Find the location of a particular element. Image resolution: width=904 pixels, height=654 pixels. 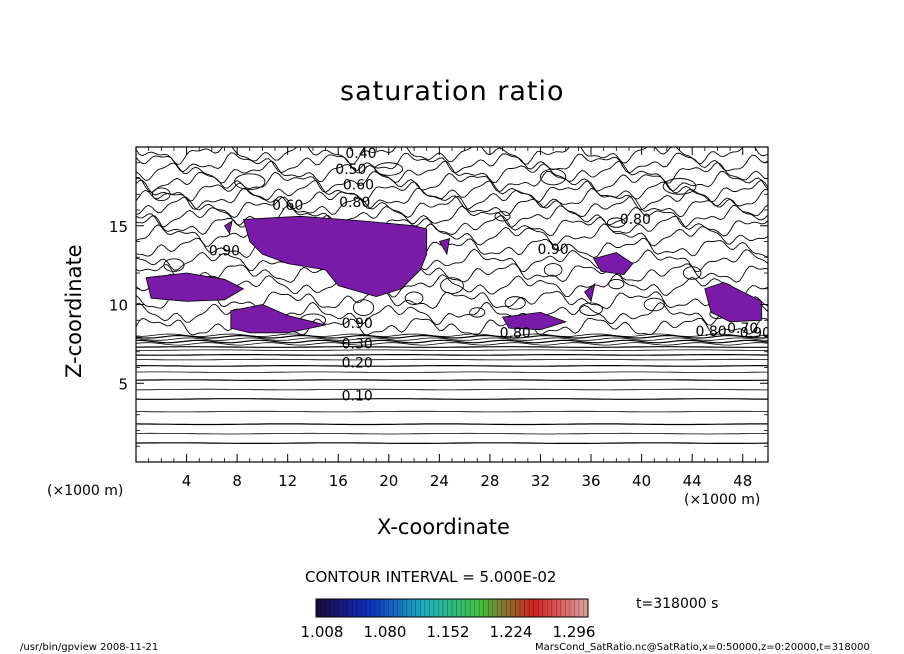

colorbar-tick-label: 1.296 is located at coordinates (574, 632).